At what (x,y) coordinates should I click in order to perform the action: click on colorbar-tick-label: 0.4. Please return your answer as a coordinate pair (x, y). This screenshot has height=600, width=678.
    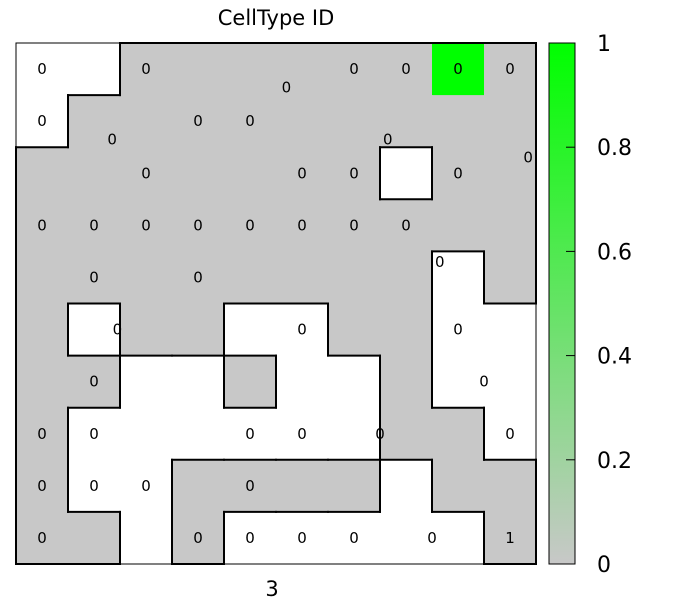
    Looking at the image, I should click on (614, 357).